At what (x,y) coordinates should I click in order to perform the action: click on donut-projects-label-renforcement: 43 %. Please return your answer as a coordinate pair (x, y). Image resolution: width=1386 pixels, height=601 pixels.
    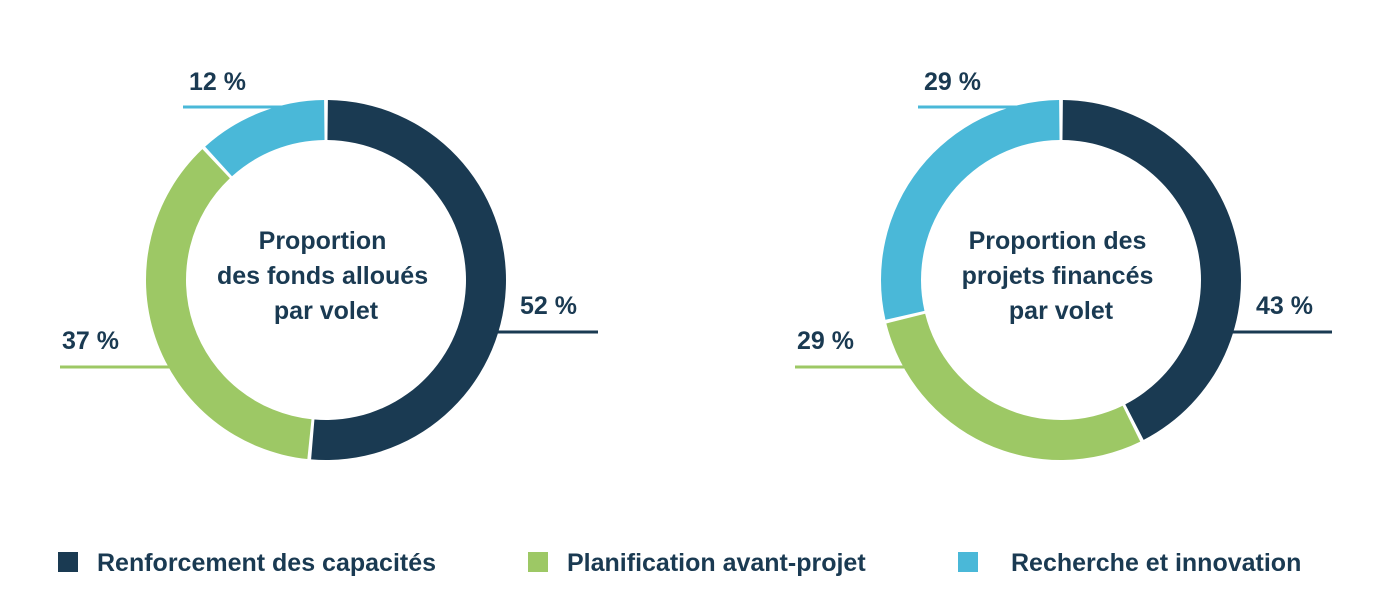
    Looking at the image, I should click on (1284, 306).